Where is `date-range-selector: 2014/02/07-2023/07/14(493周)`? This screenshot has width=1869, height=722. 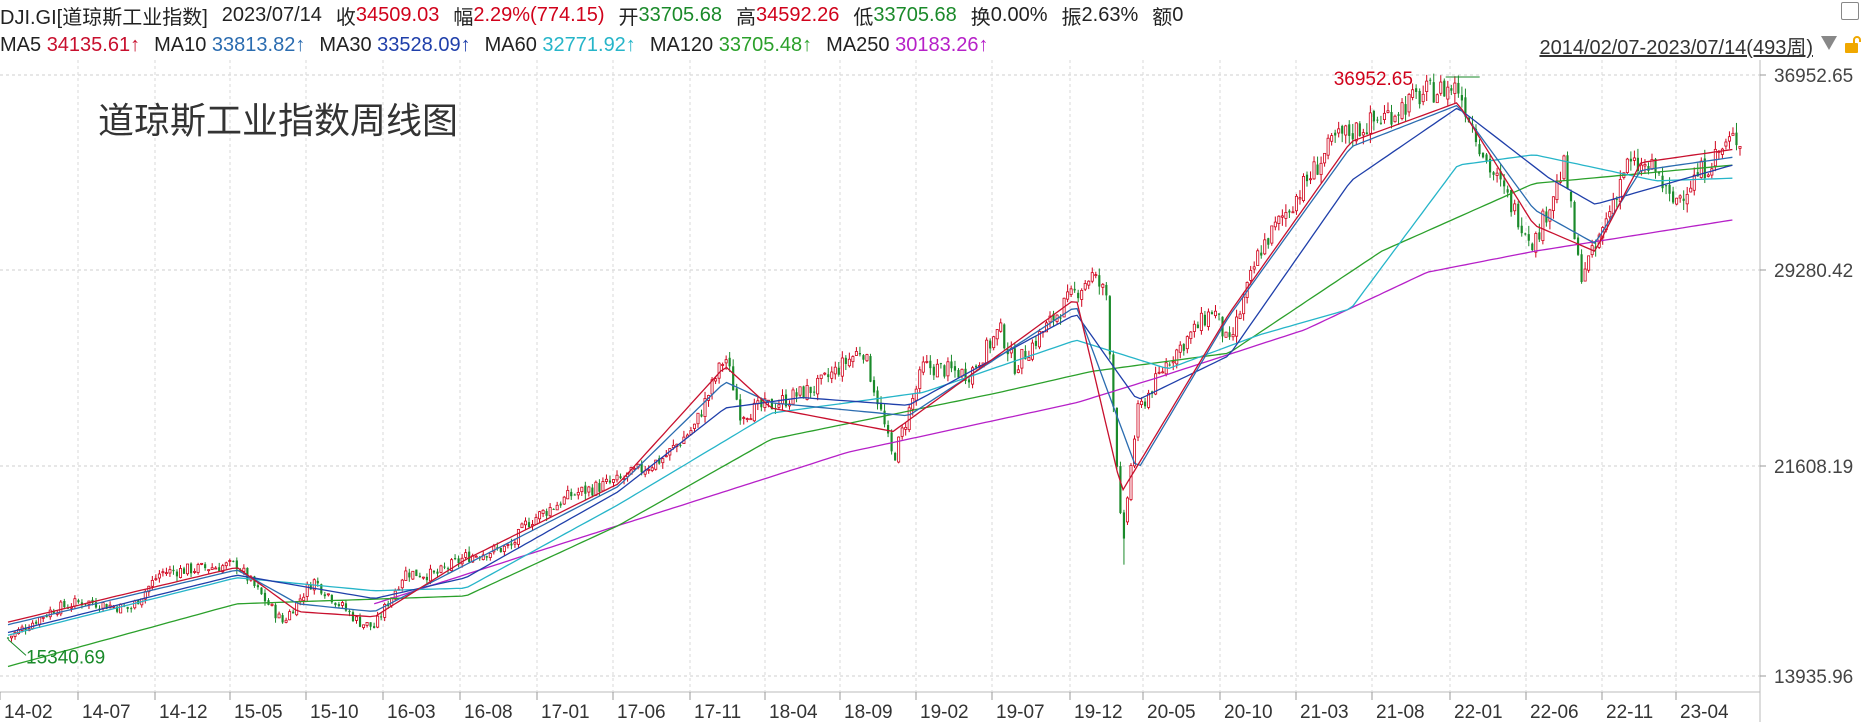
date-range-selector: 2014/02/07-2023/07/14(493周) is located at coordinates (1676, 45).